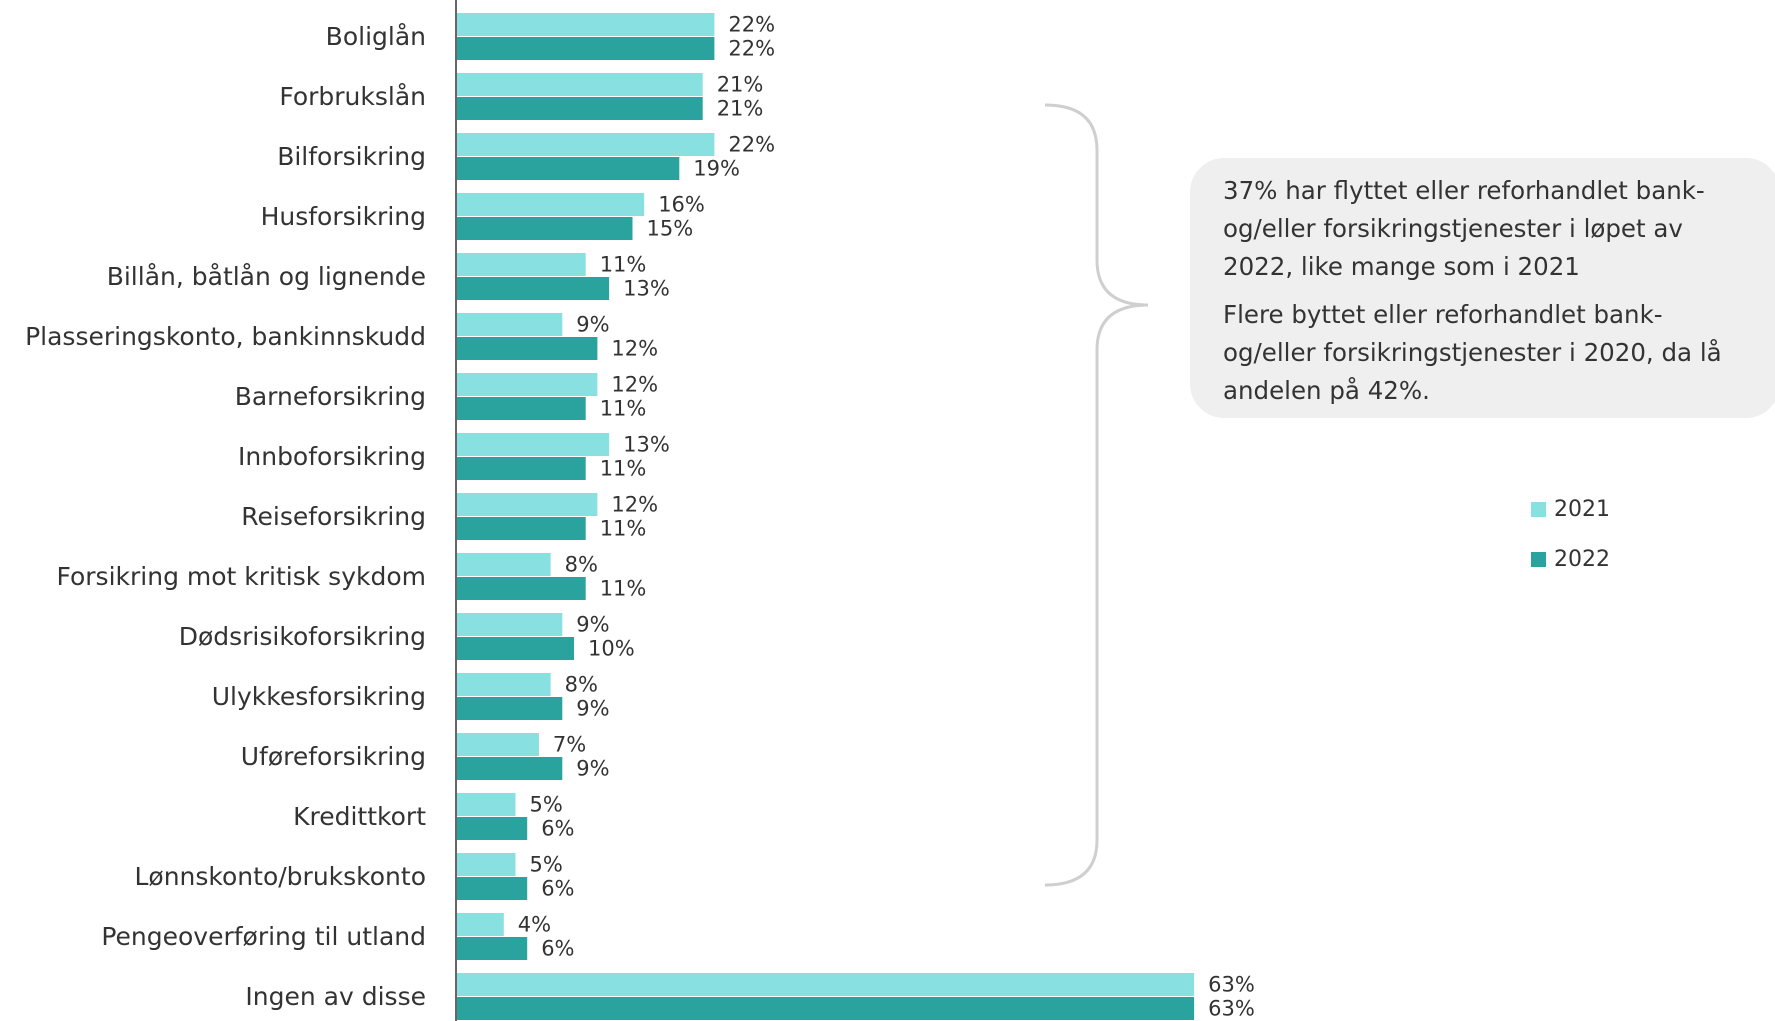 Image resolution: width=1775 pixels, height=1021 pixels. Describe the element at coordinates (333, 516) in the screenshot. I see `category-label-8: Reiseforsikring` at that location.